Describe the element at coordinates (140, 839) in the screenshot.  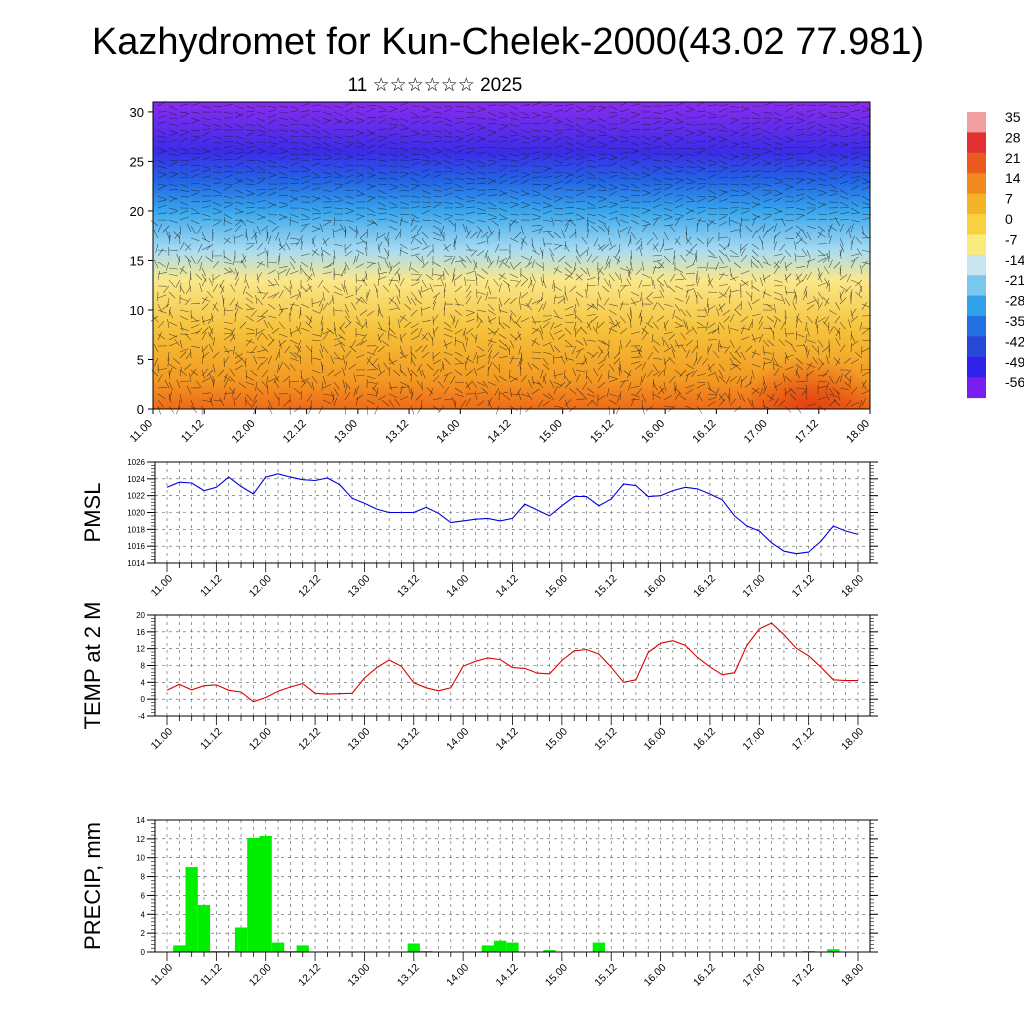
I see `y-tick-label: 12` at that location.